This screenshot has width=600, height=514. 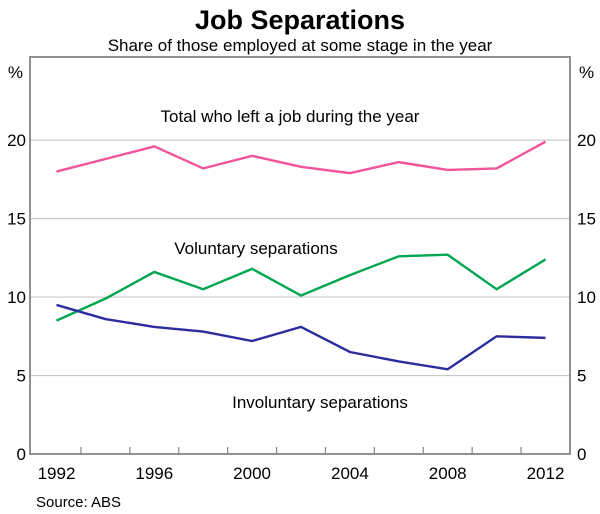 What do you see at coordinates (586, 297) in the screenshot?
I see `y-tick-label-right-10: 10` at bounding box center [586, 297].